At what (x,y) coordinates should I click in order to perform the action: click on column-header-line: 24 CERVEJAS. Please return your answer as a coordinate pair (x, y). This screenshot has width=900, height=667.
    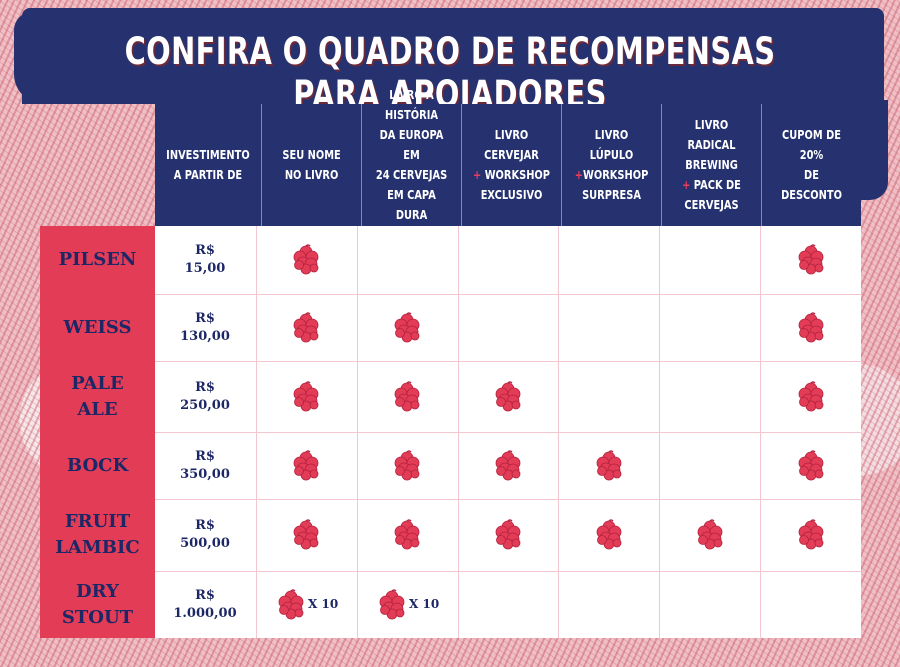
    Looking at the image, I should click on (411, 175).